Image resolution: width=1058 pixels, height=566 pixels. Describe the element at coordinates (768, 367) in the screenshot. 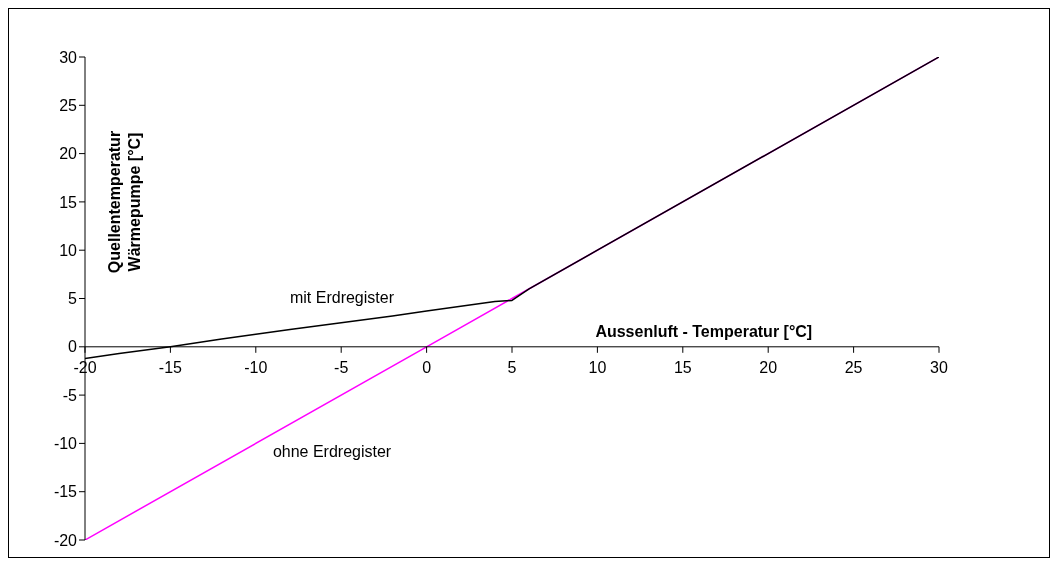

I see `x-tick-label: 20` at that location.